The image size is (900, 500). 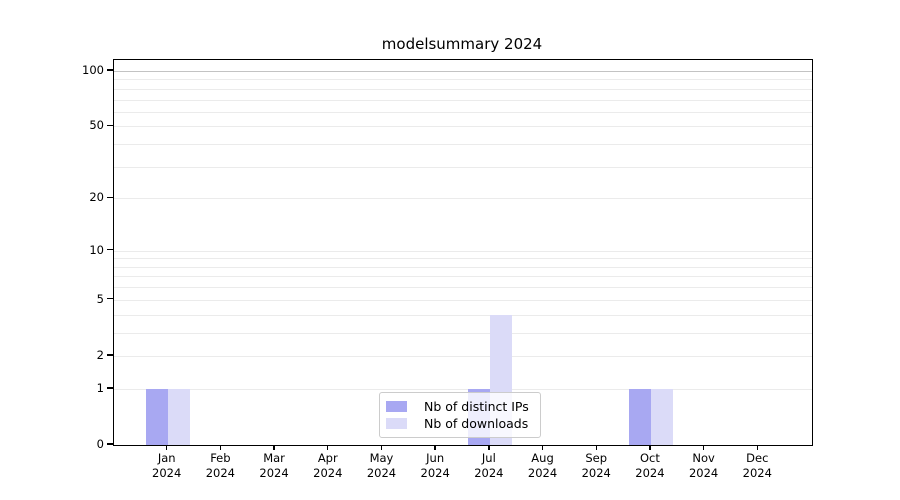 I want to click on y-tick-label-1: 1, so click(x=100, y=387).